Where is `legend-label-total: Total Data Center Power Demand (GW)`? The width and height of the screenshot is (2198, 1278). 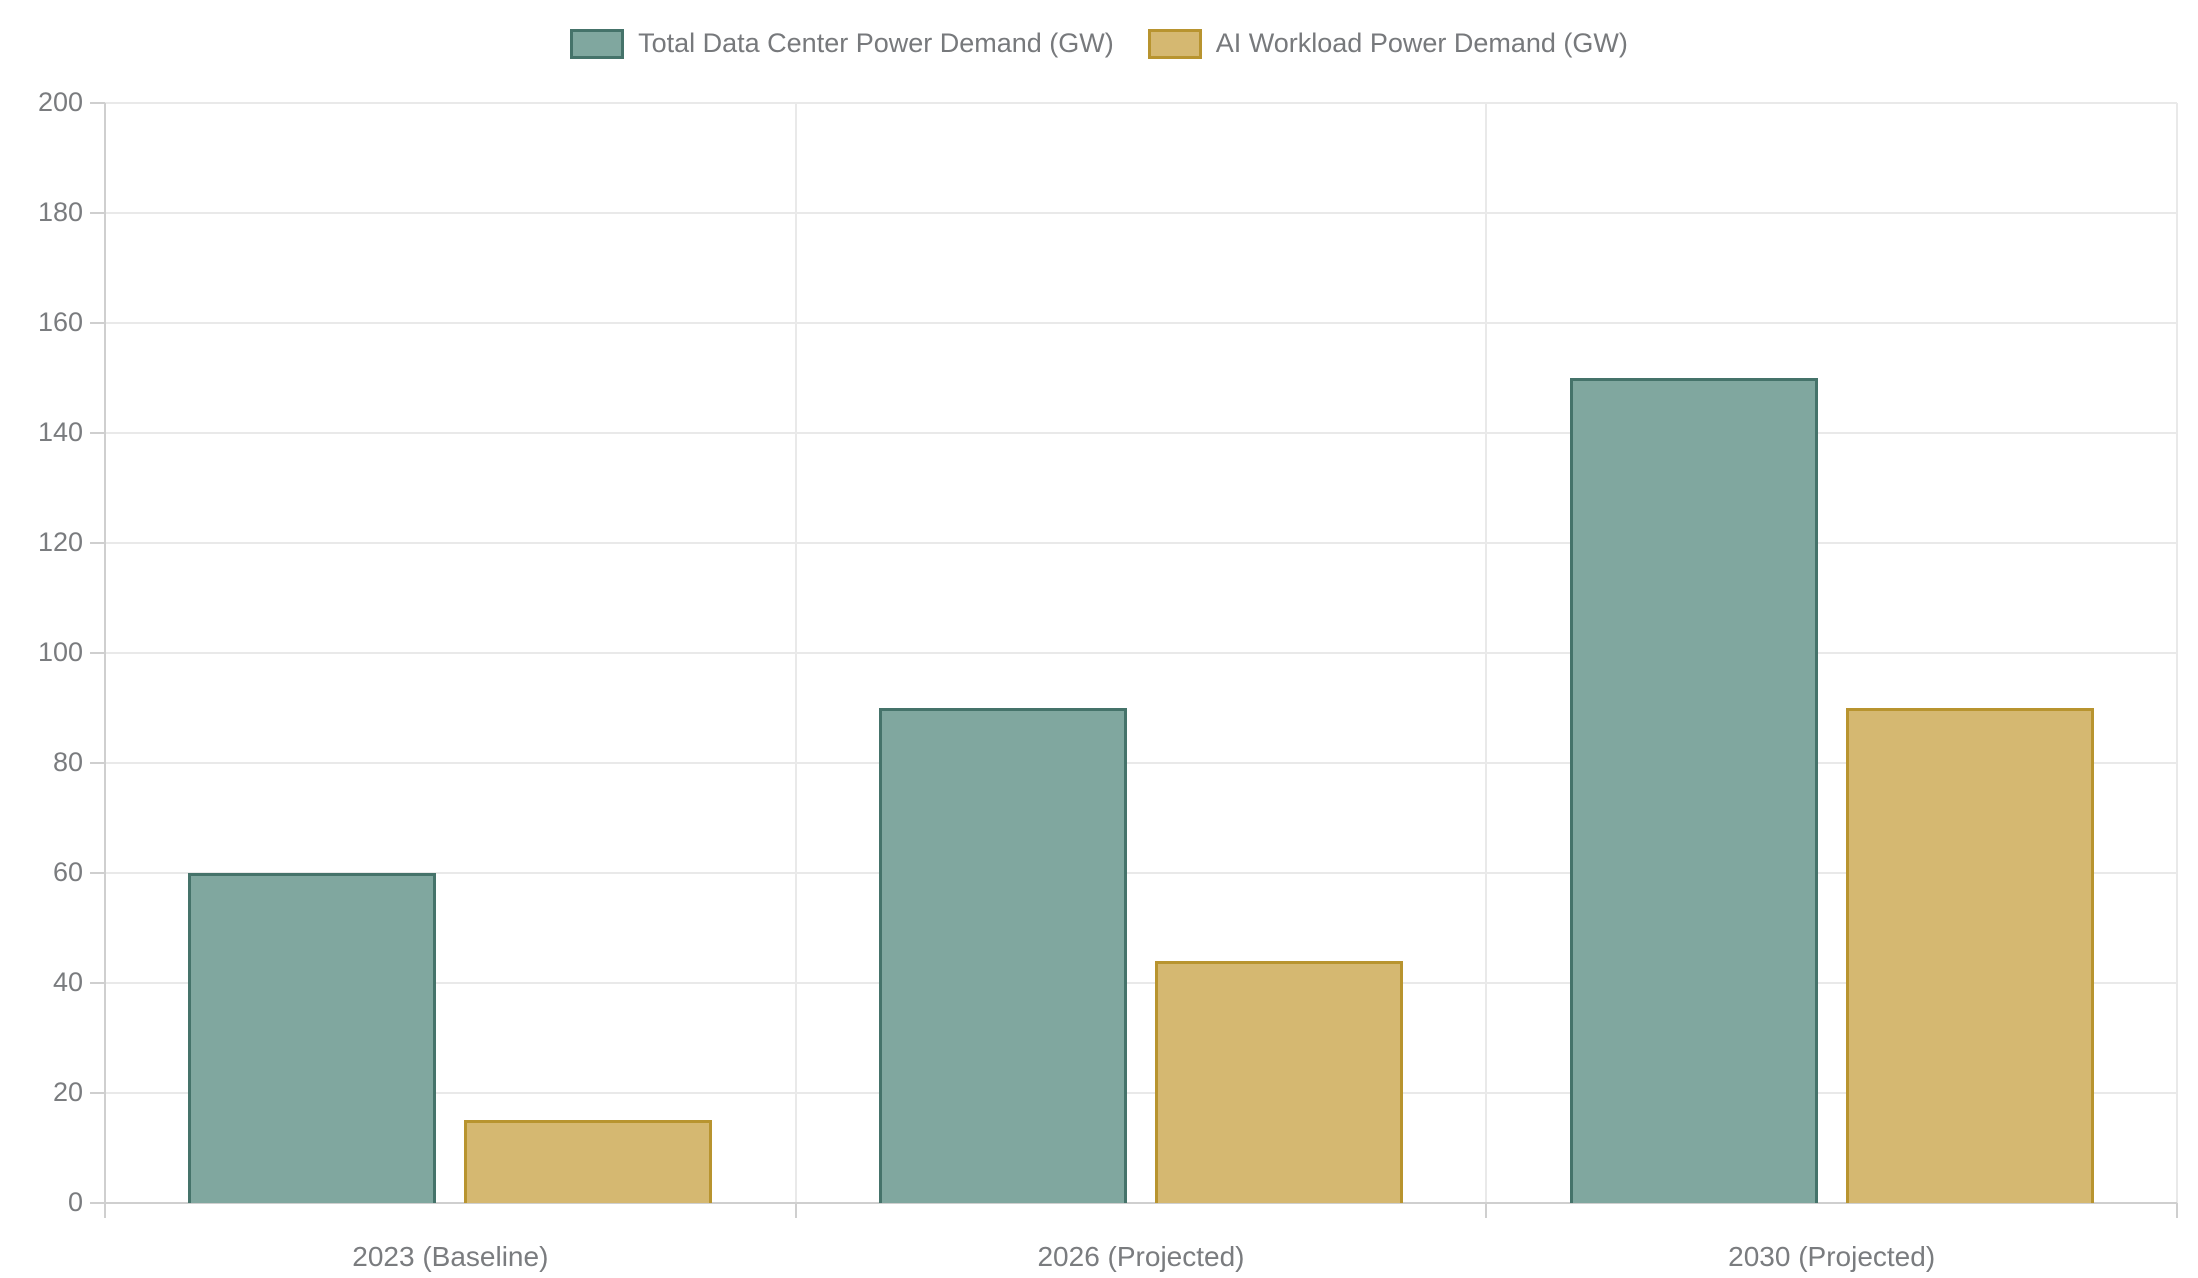
legend-label-total: Total Data Center Power Demand (GW) is located at coordinates (876, 43).